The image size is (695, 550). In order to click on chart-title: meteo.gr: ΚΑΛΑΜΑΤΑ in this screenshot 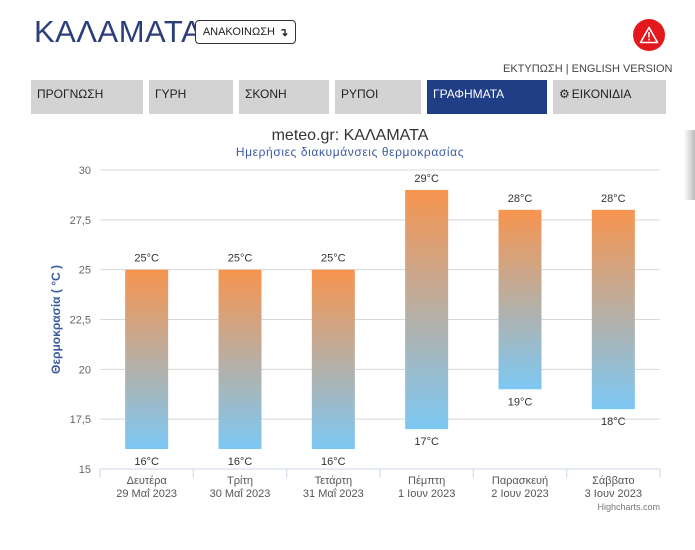, I will do `click(350, 135)`.